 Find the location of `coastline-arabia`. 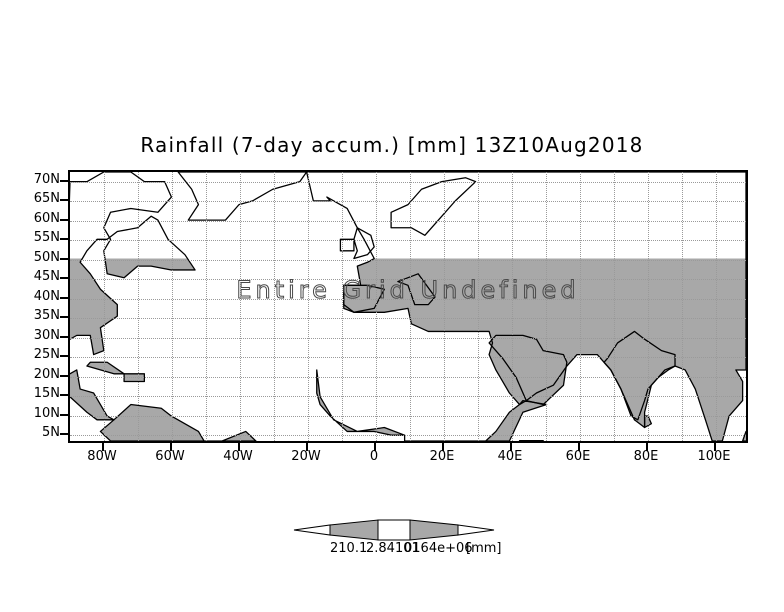

coastline-arabia is located at coordinates (528, 370).